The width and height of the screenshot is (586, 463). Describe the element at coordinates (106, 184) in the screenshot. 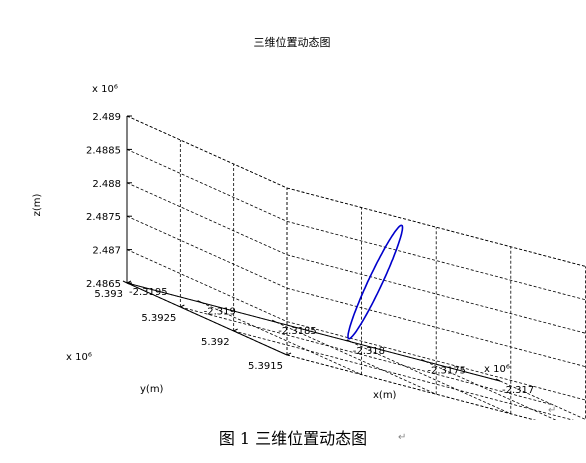

I see `z-tick-label: 2.488` at that location.